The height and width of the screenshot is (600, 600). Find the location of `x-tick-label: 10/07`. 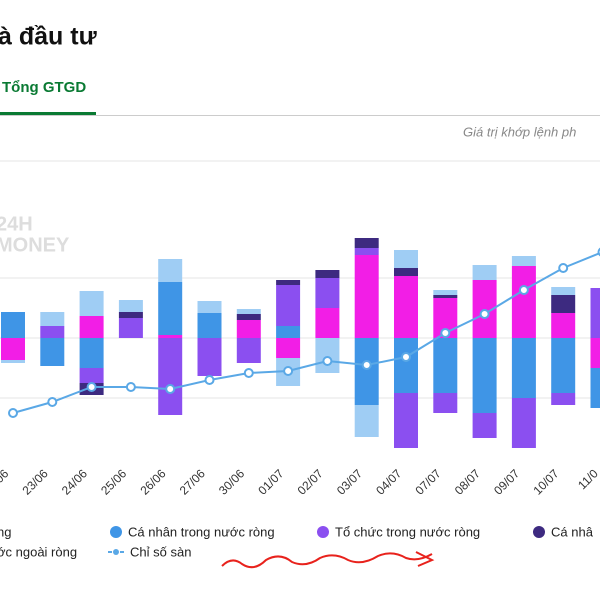

x-tick-label: 10/07 is located at coordinates (545, 481).